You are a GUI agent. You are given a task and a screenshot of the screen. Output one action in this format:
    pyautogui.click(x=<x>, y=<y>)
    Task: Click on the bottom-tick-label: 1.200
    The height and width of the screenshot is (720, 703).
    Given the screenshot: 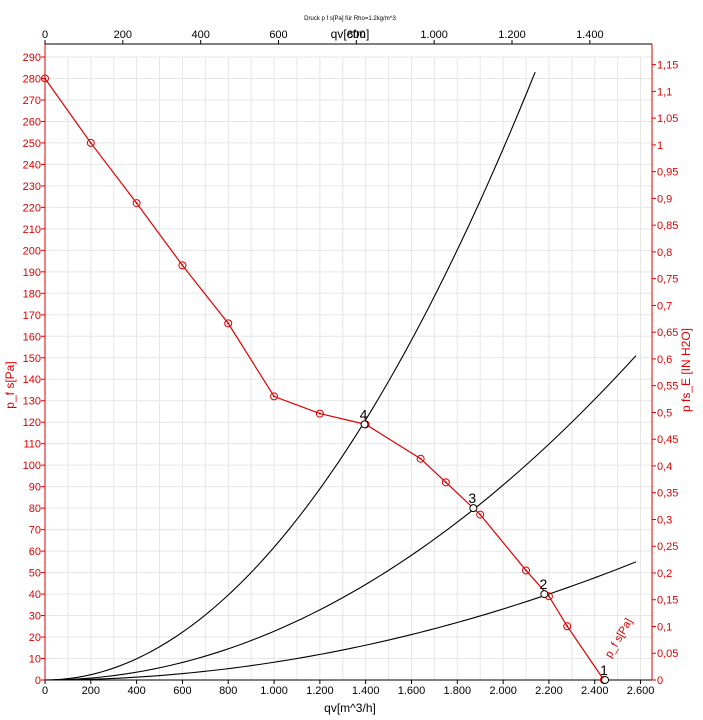 What is the action you would take?
    pyautogui.click(x=320, y=691)
    